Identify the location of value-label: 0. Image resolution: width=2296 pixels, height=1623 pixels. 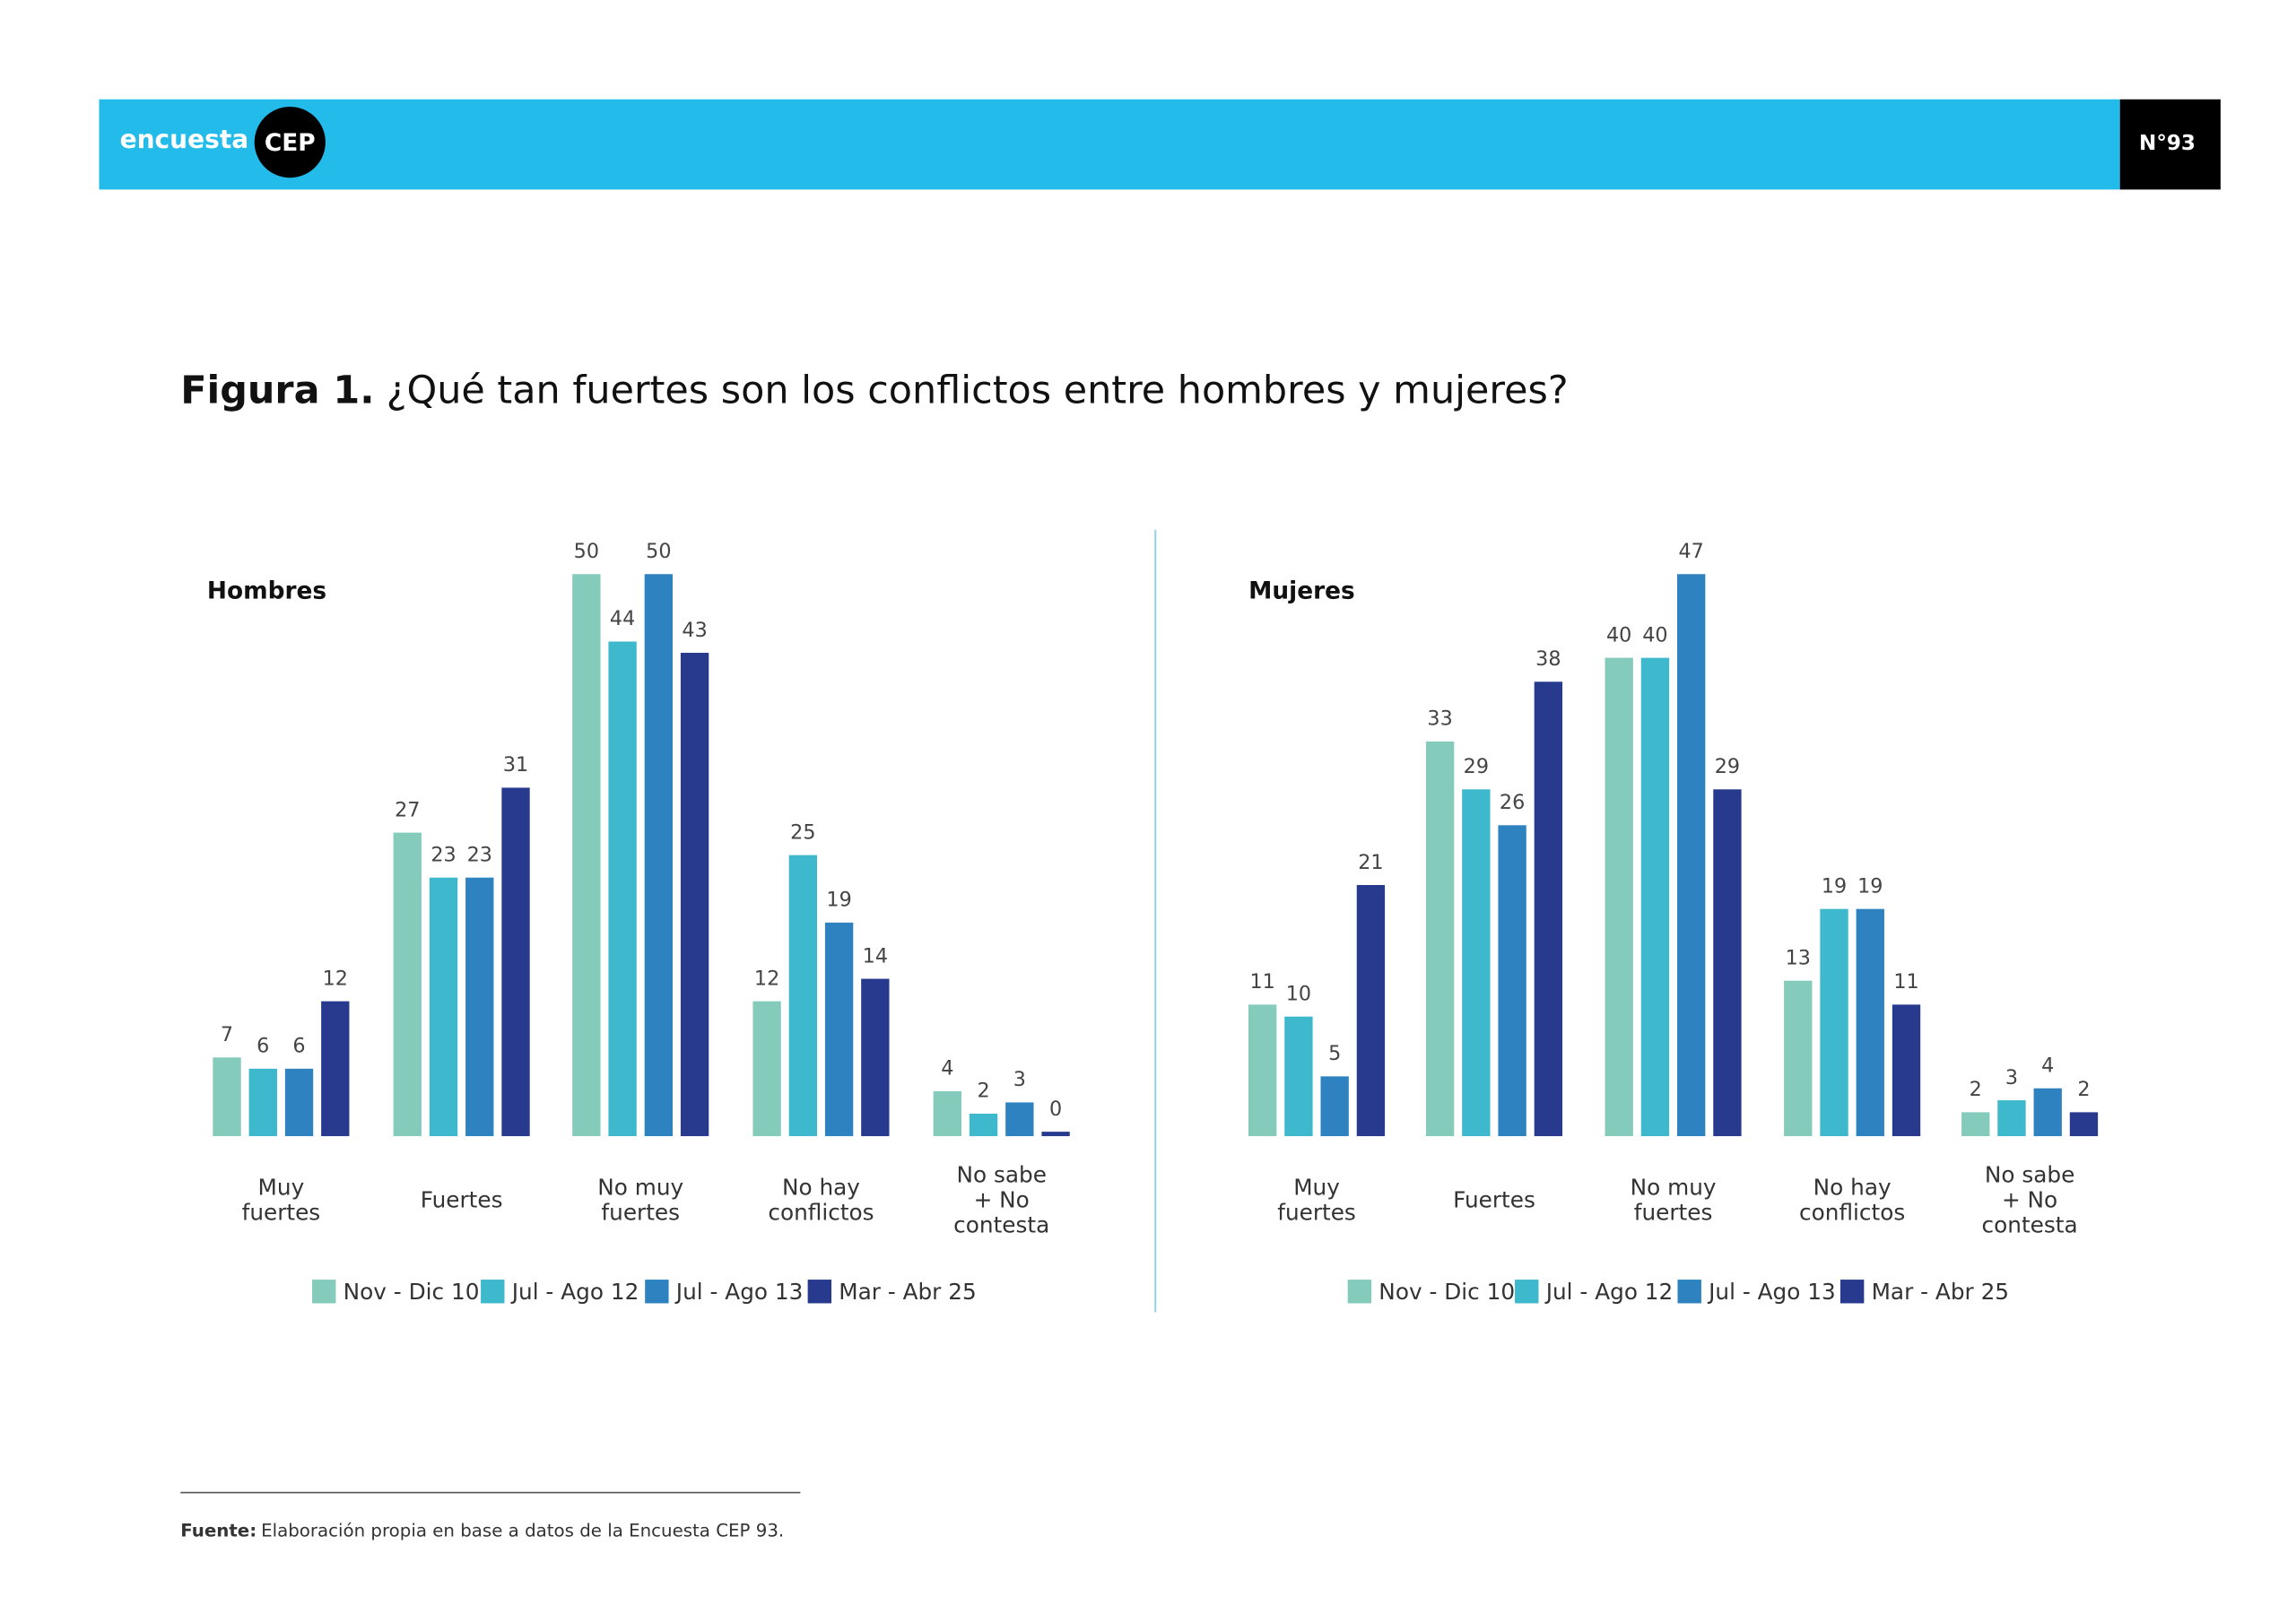
(1055, 1109).